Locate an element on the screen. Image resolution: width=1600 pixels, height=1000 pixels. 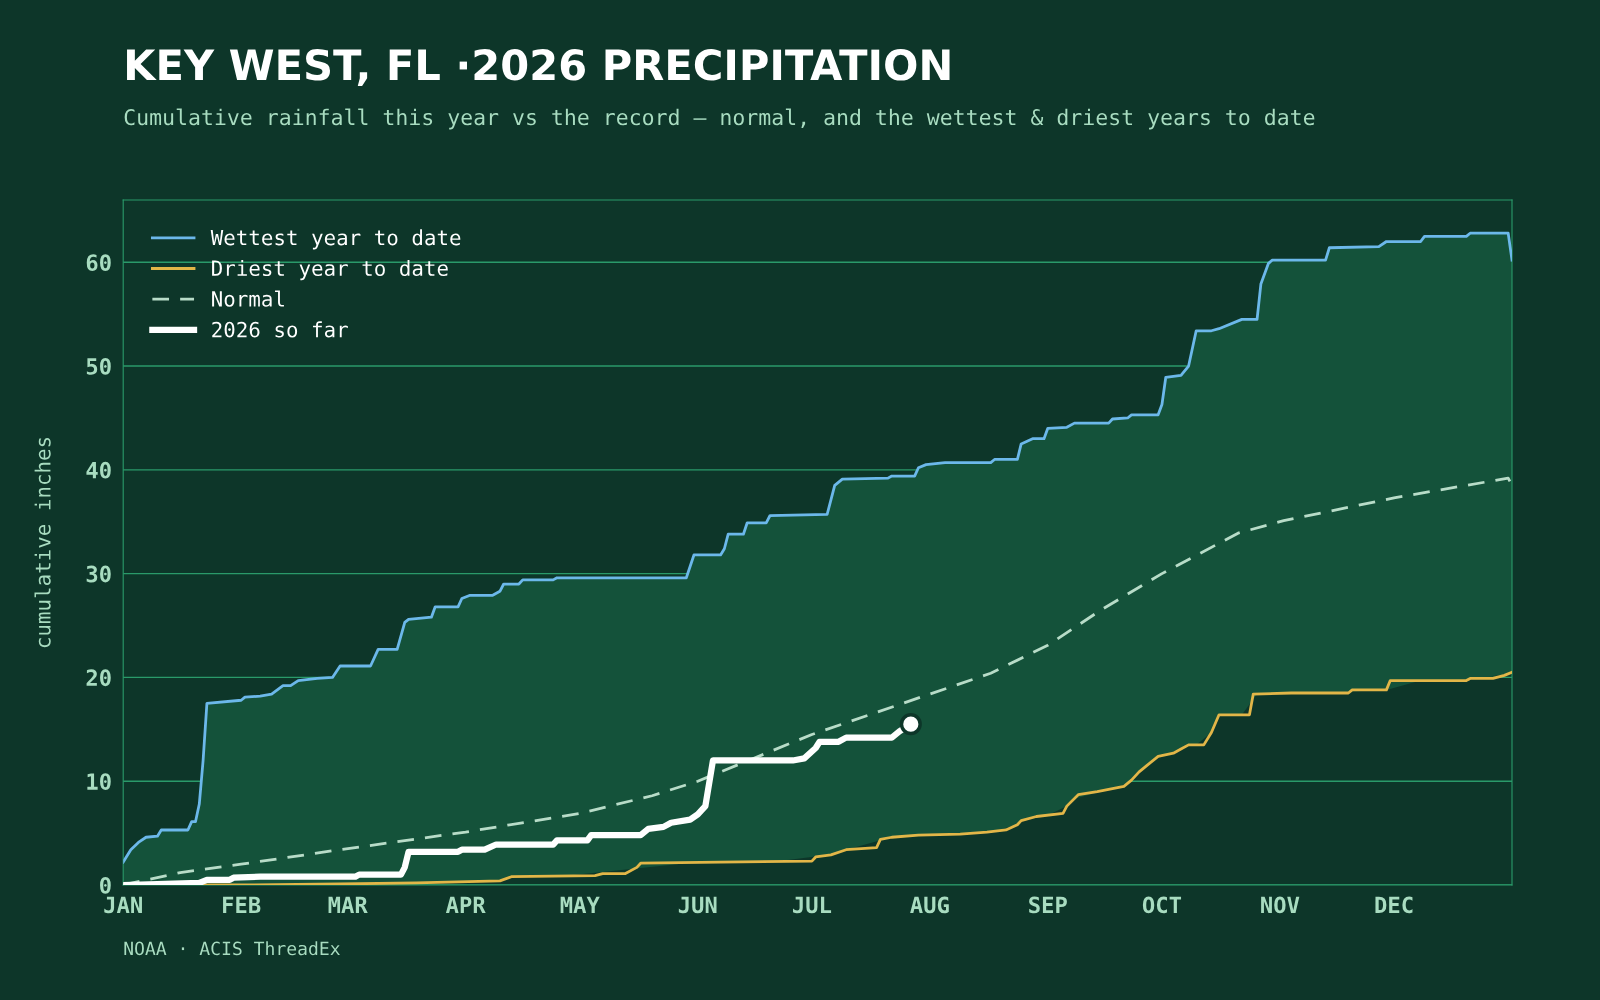
x-tick-label: FEB is located at coordinates (242, 904).